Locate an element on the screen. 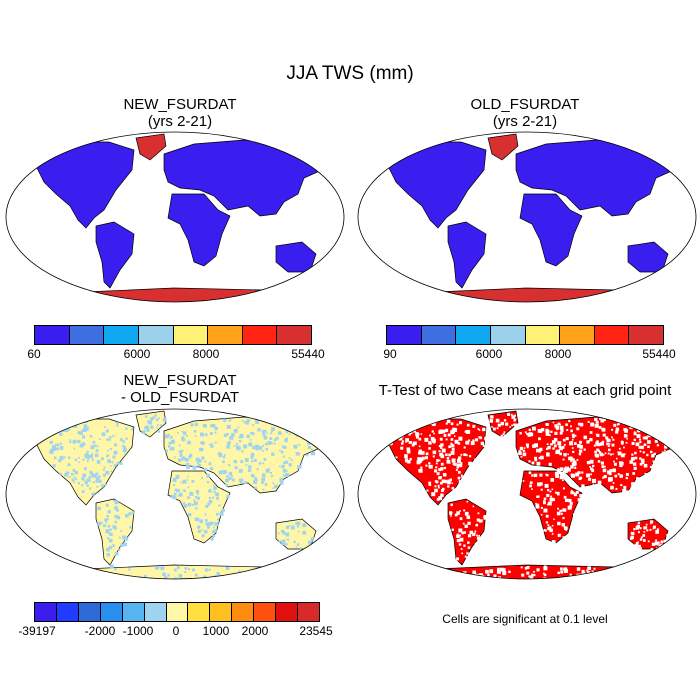  colorbar-old-label: 6000 is located at coordinates (489, 354).